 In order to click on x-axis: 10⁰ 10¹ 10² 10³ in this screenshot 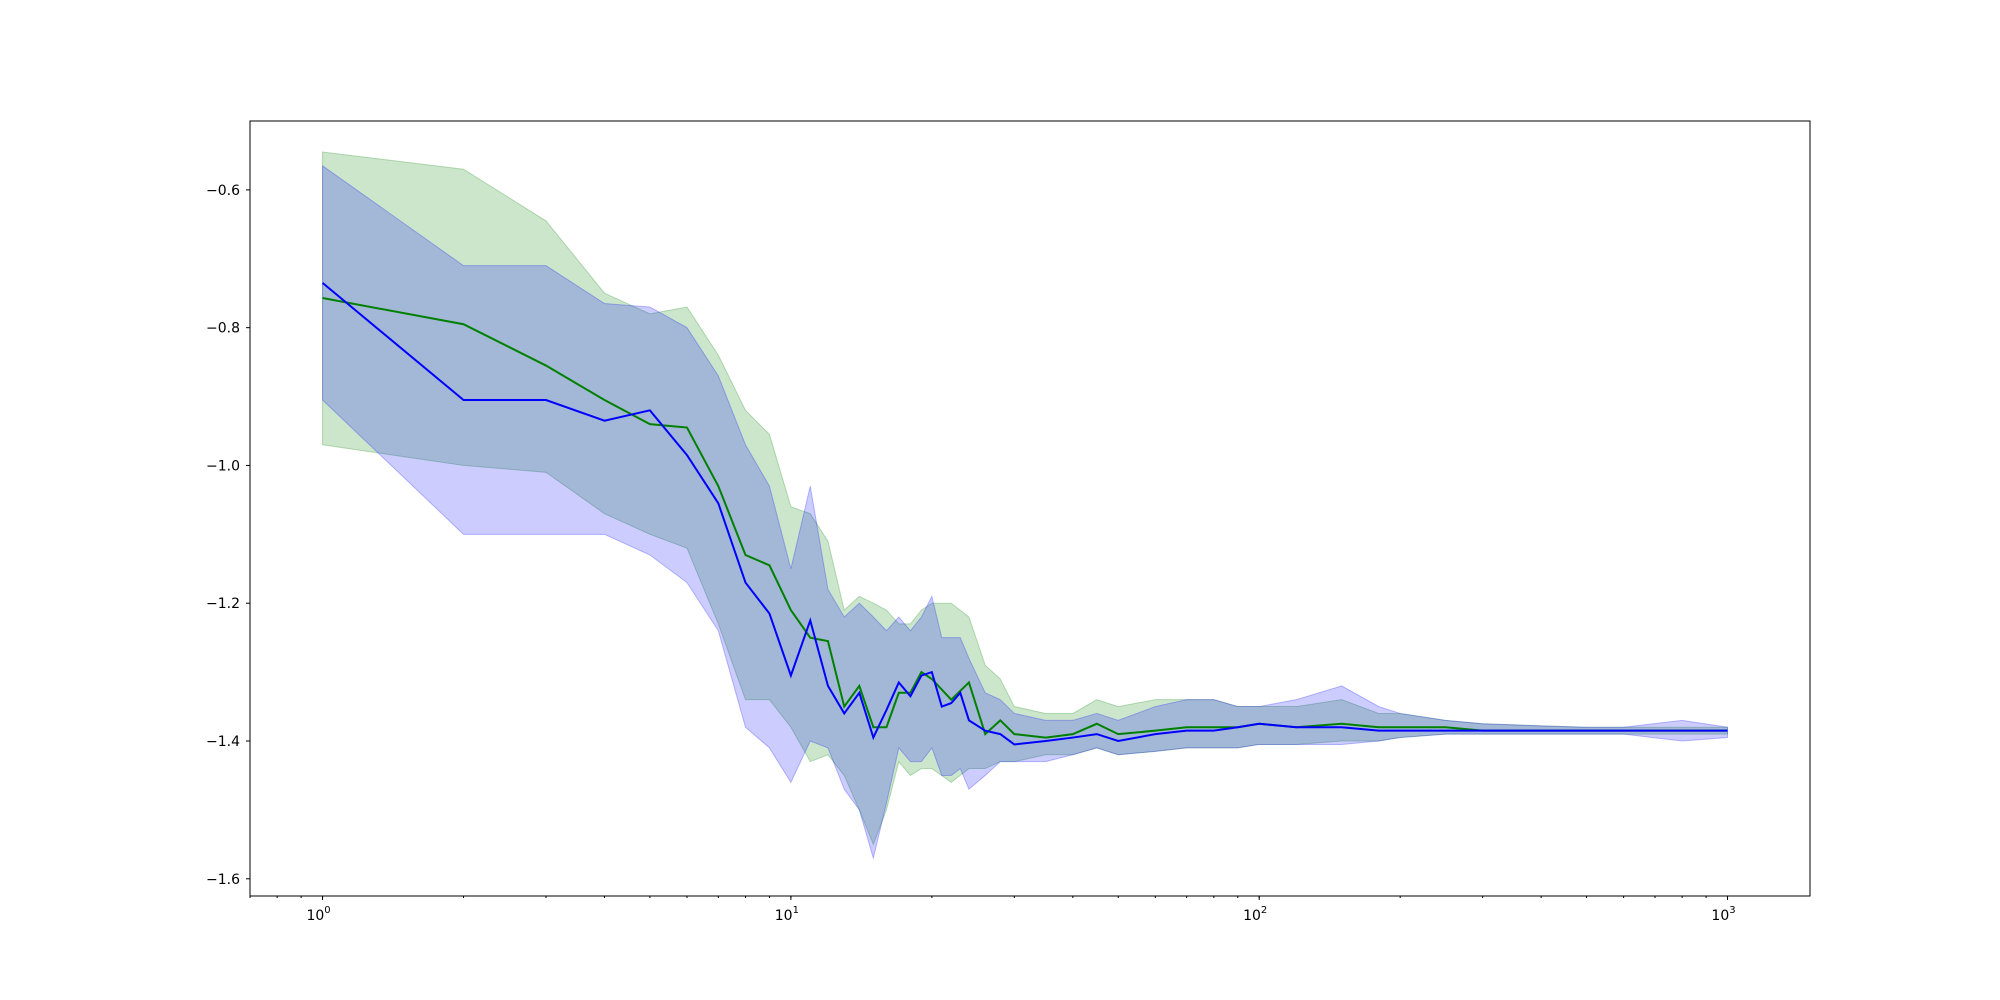, I will do `click(992, 910)`.